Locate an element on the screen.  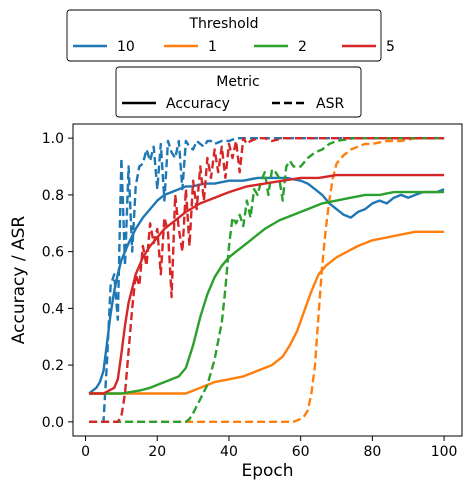
x-tick-label: 60 is located at coordinates (301, 452).